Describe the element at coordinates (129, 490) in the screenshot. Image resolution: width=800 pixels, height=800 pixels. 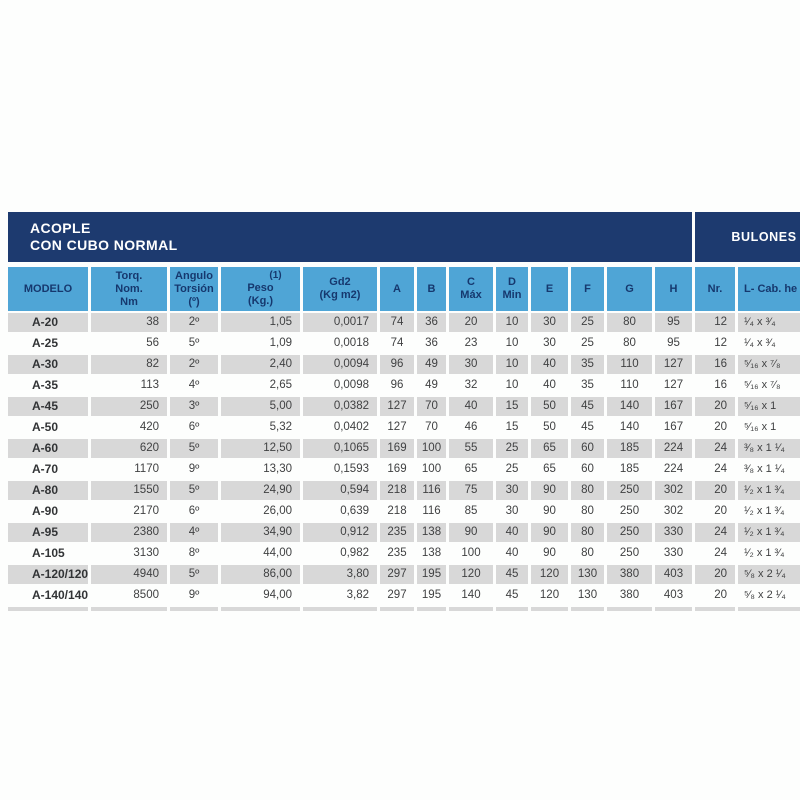
I see `cell-torq: 1550` at that location.